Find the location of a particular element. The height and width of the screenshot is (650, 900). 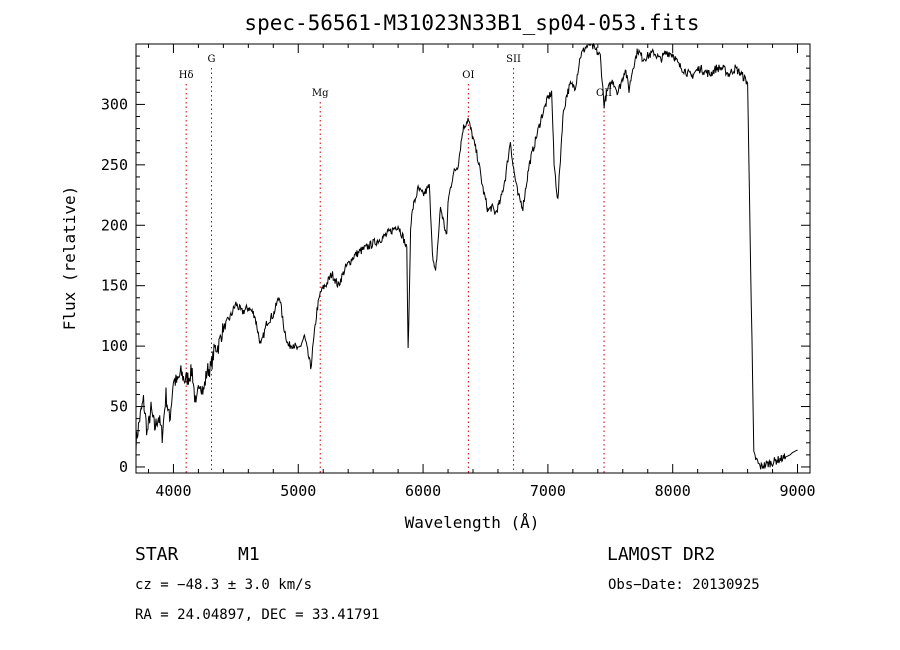

x-tick-label: 9000 is located at coordinates (797, 491).